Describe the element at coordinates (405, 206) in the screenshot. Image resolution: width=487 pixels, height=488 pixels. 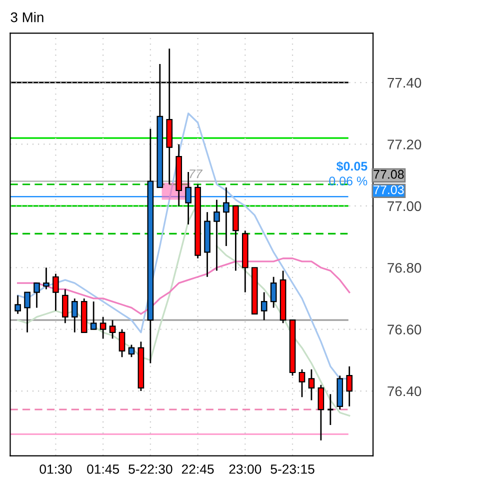
I see `y-tick-label: 77.00` at that location.